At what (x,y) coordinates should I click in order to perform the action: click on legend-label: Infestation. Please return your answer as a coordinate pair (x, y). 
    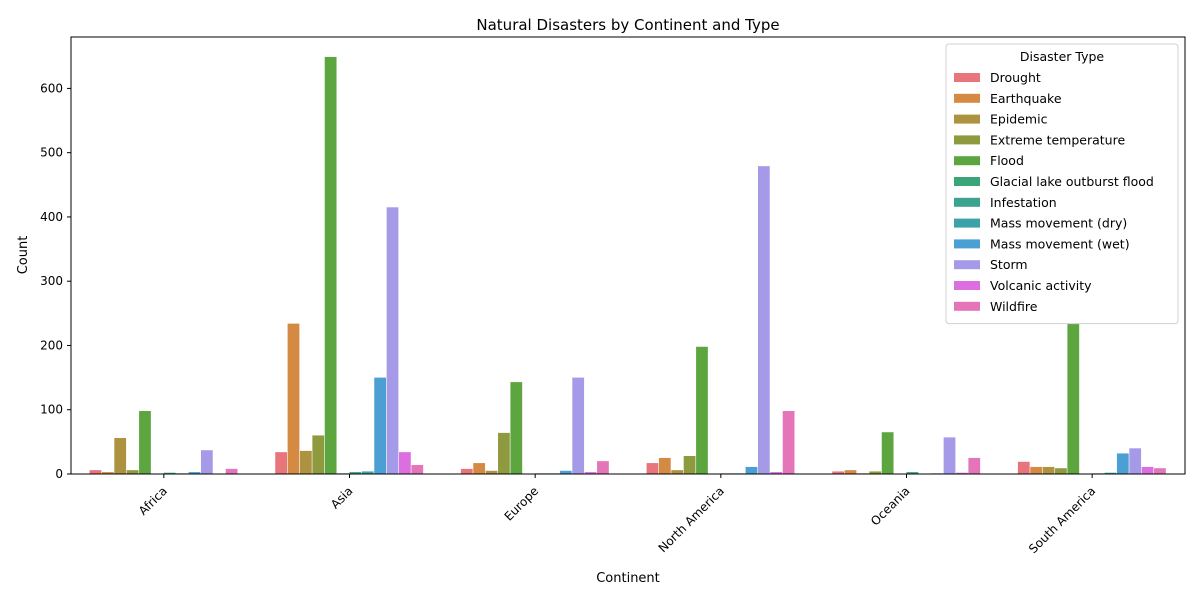
    Looking at the image, I should click on (1023, 202).